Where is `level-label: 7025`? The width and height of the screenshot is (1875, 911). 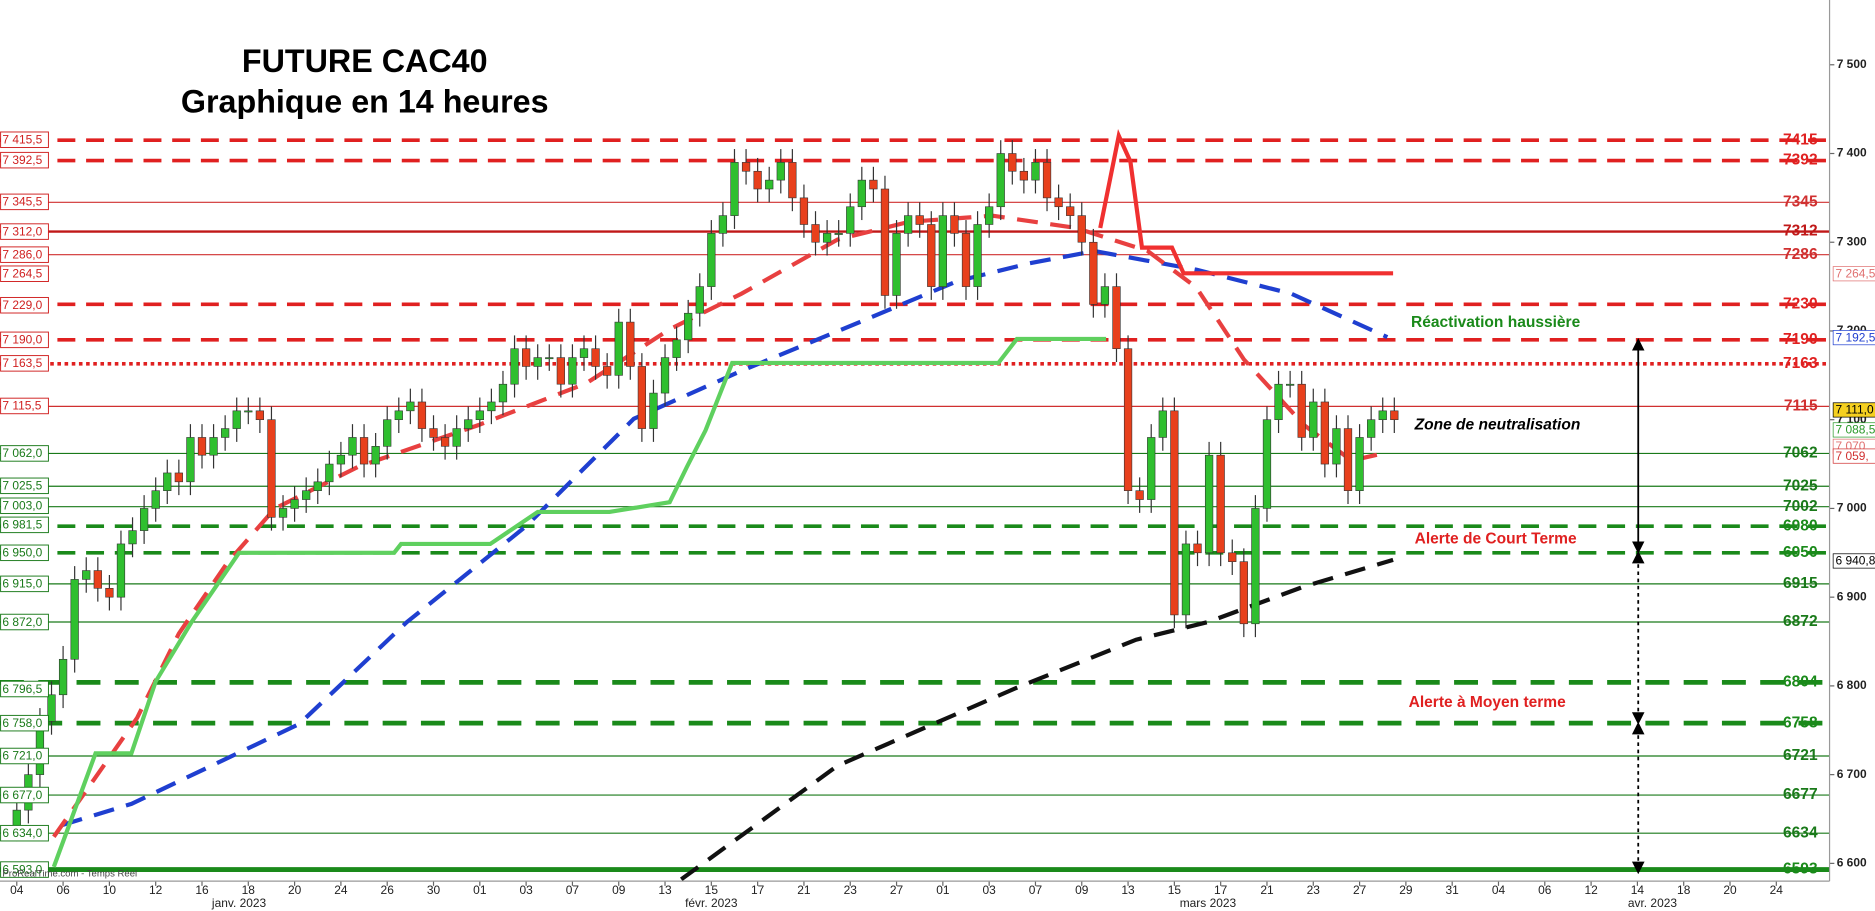
level-label: 7025 is located at coordinates (1800, 485).